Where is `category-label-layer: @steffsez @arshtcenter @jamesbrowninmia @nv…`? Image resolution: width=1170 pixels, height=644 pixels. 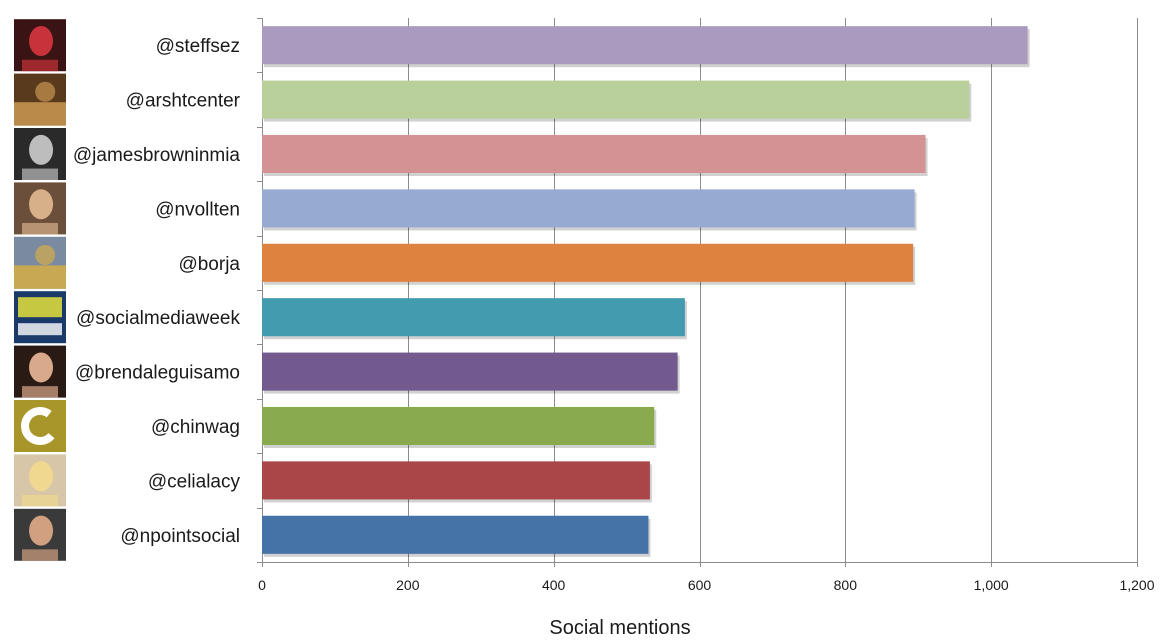 category-label-layer: @steffsez @arshtcenter @jamesbrowninmia @nv… is located at coordinates (157, 291).